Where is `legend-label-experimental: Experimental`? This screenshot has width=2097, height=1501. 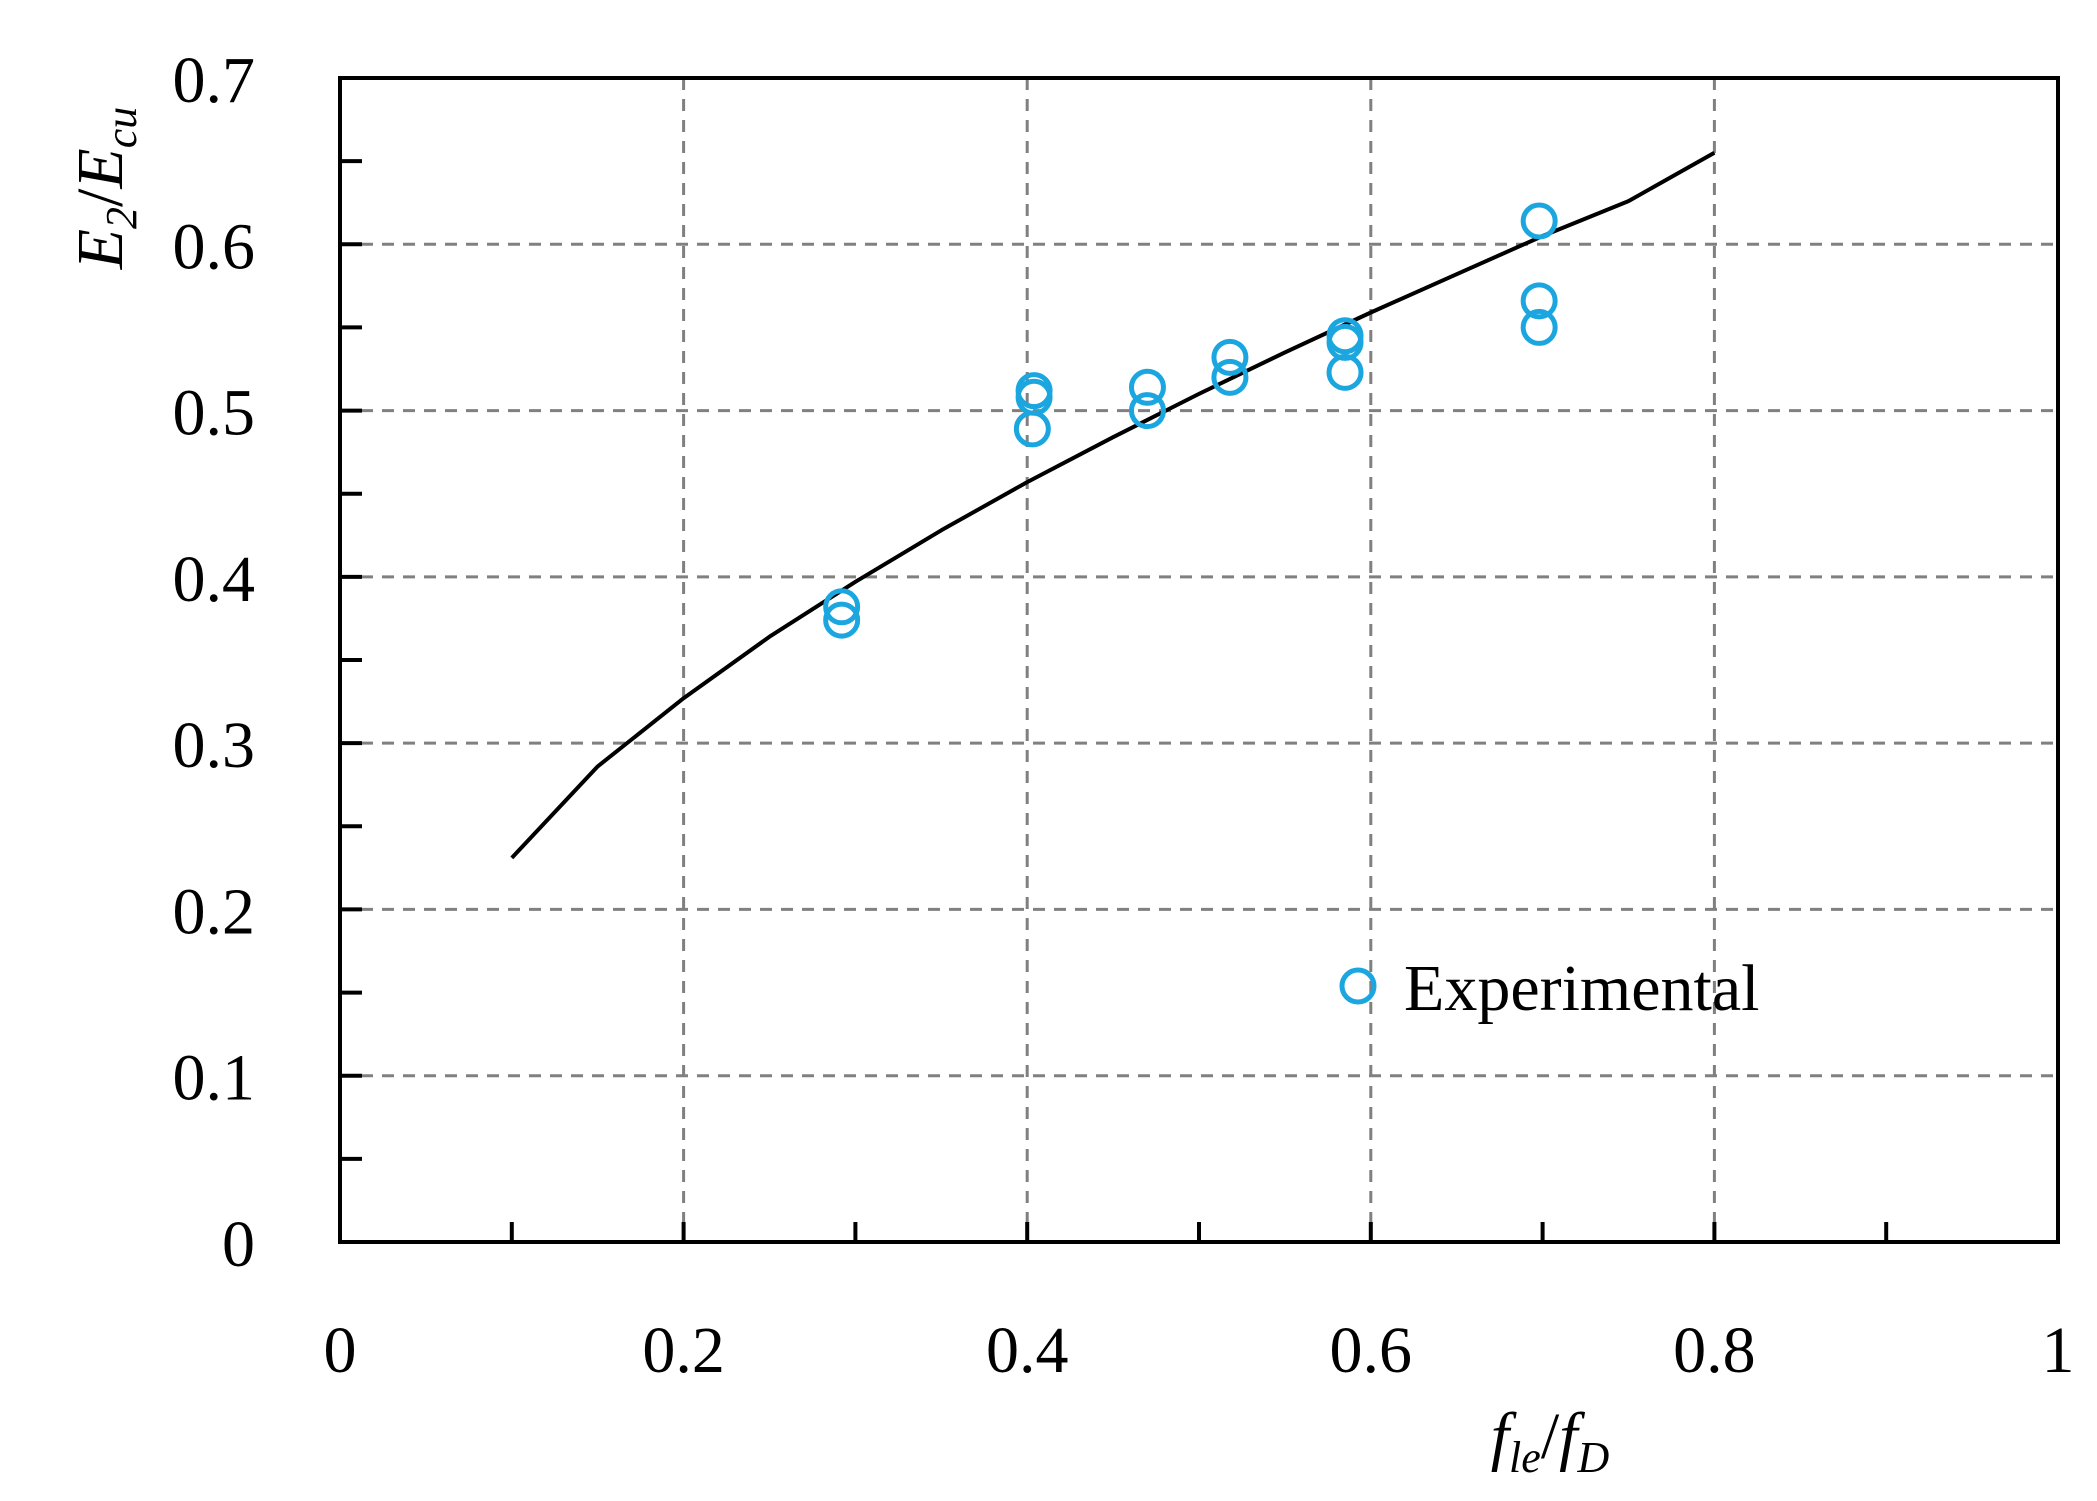
legend-label-experimental: Experimental is located at coordinates (1582, 988).